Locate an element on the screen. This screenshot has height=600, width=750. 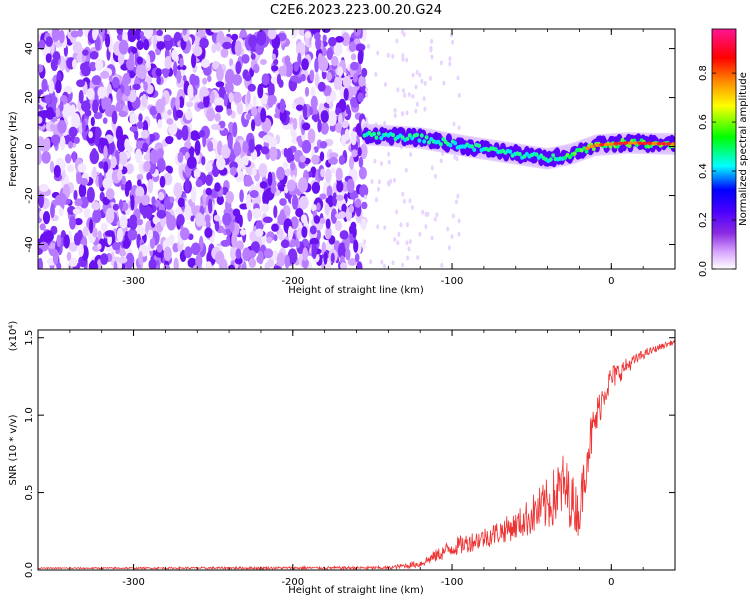
colorbar-tick-label: 0.6 is located at coordinates (703, 122).